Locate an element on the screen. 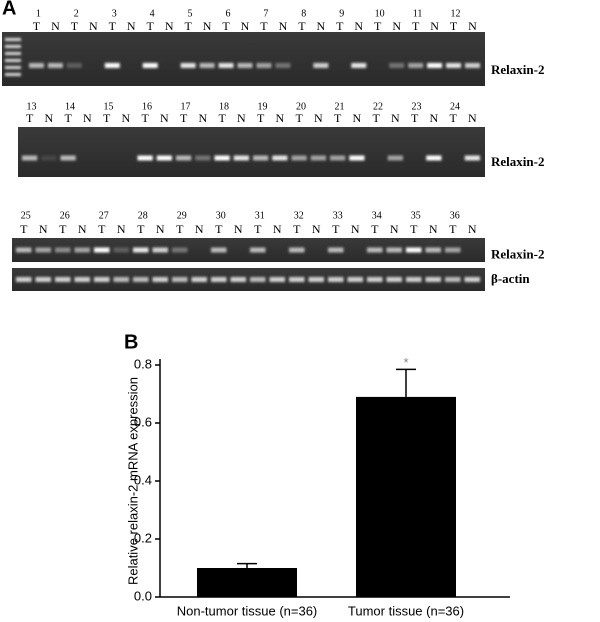 The width and height of the screenshot is (600, 622). lane-number: 7 is located at coordinates (265, 13).